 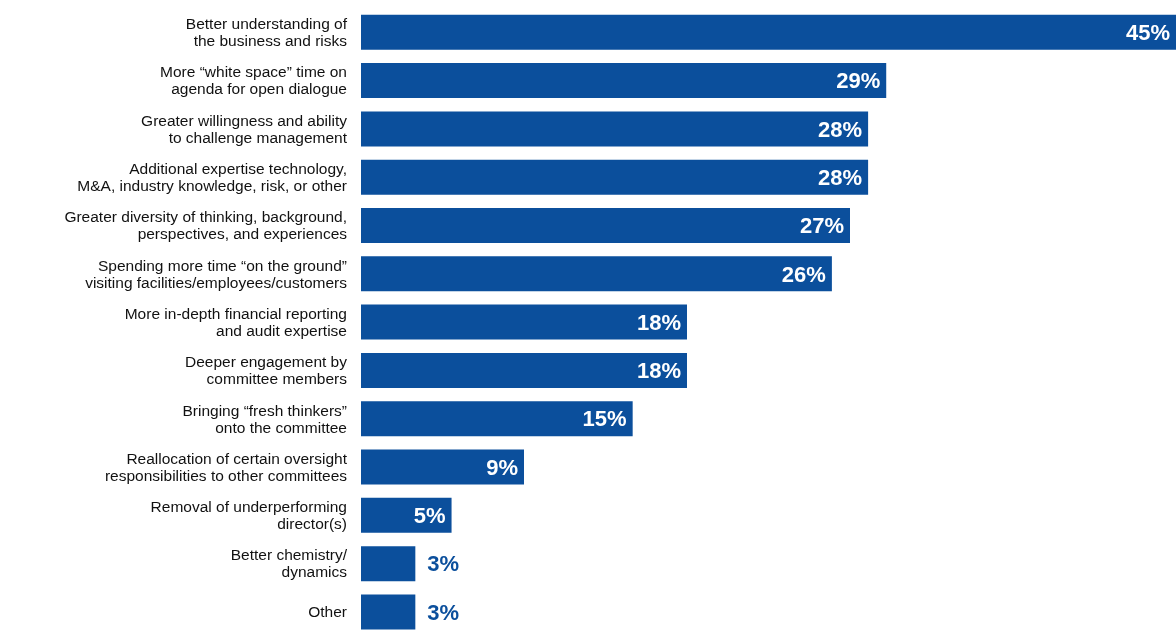 I want to click on y-tick-label: Additional expertise technology, M&A, industry knowledge, risk, or other, so click(x=212, y=177).